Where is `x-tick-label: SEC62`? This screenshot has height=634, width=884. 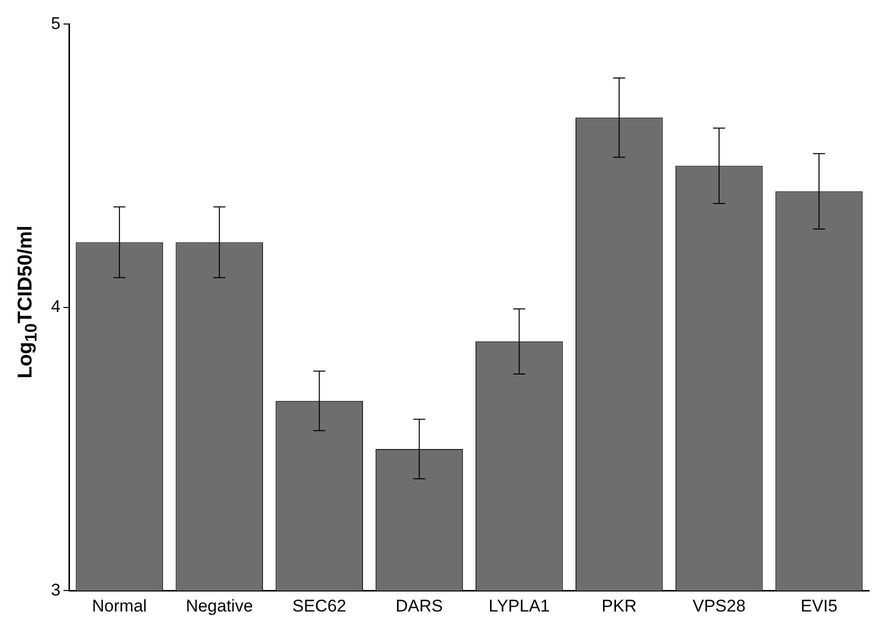 x-tick-label: SEC62 is located at coordinates (319, 606).